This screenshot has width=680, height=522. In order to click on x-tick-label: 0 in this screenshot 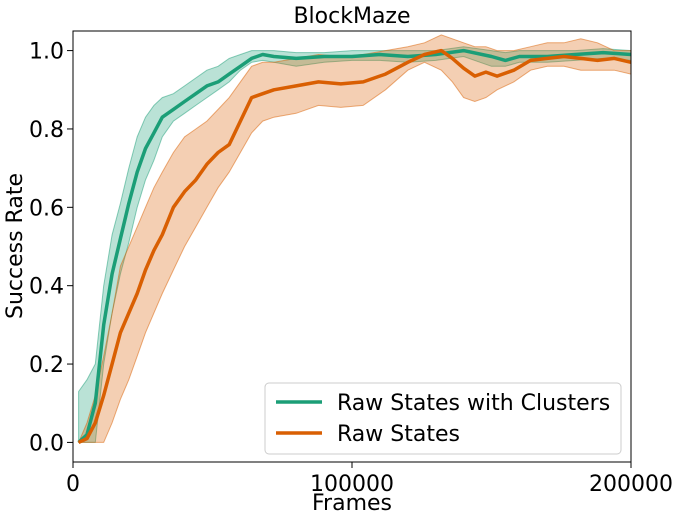, I will do `click(73, 484)`.